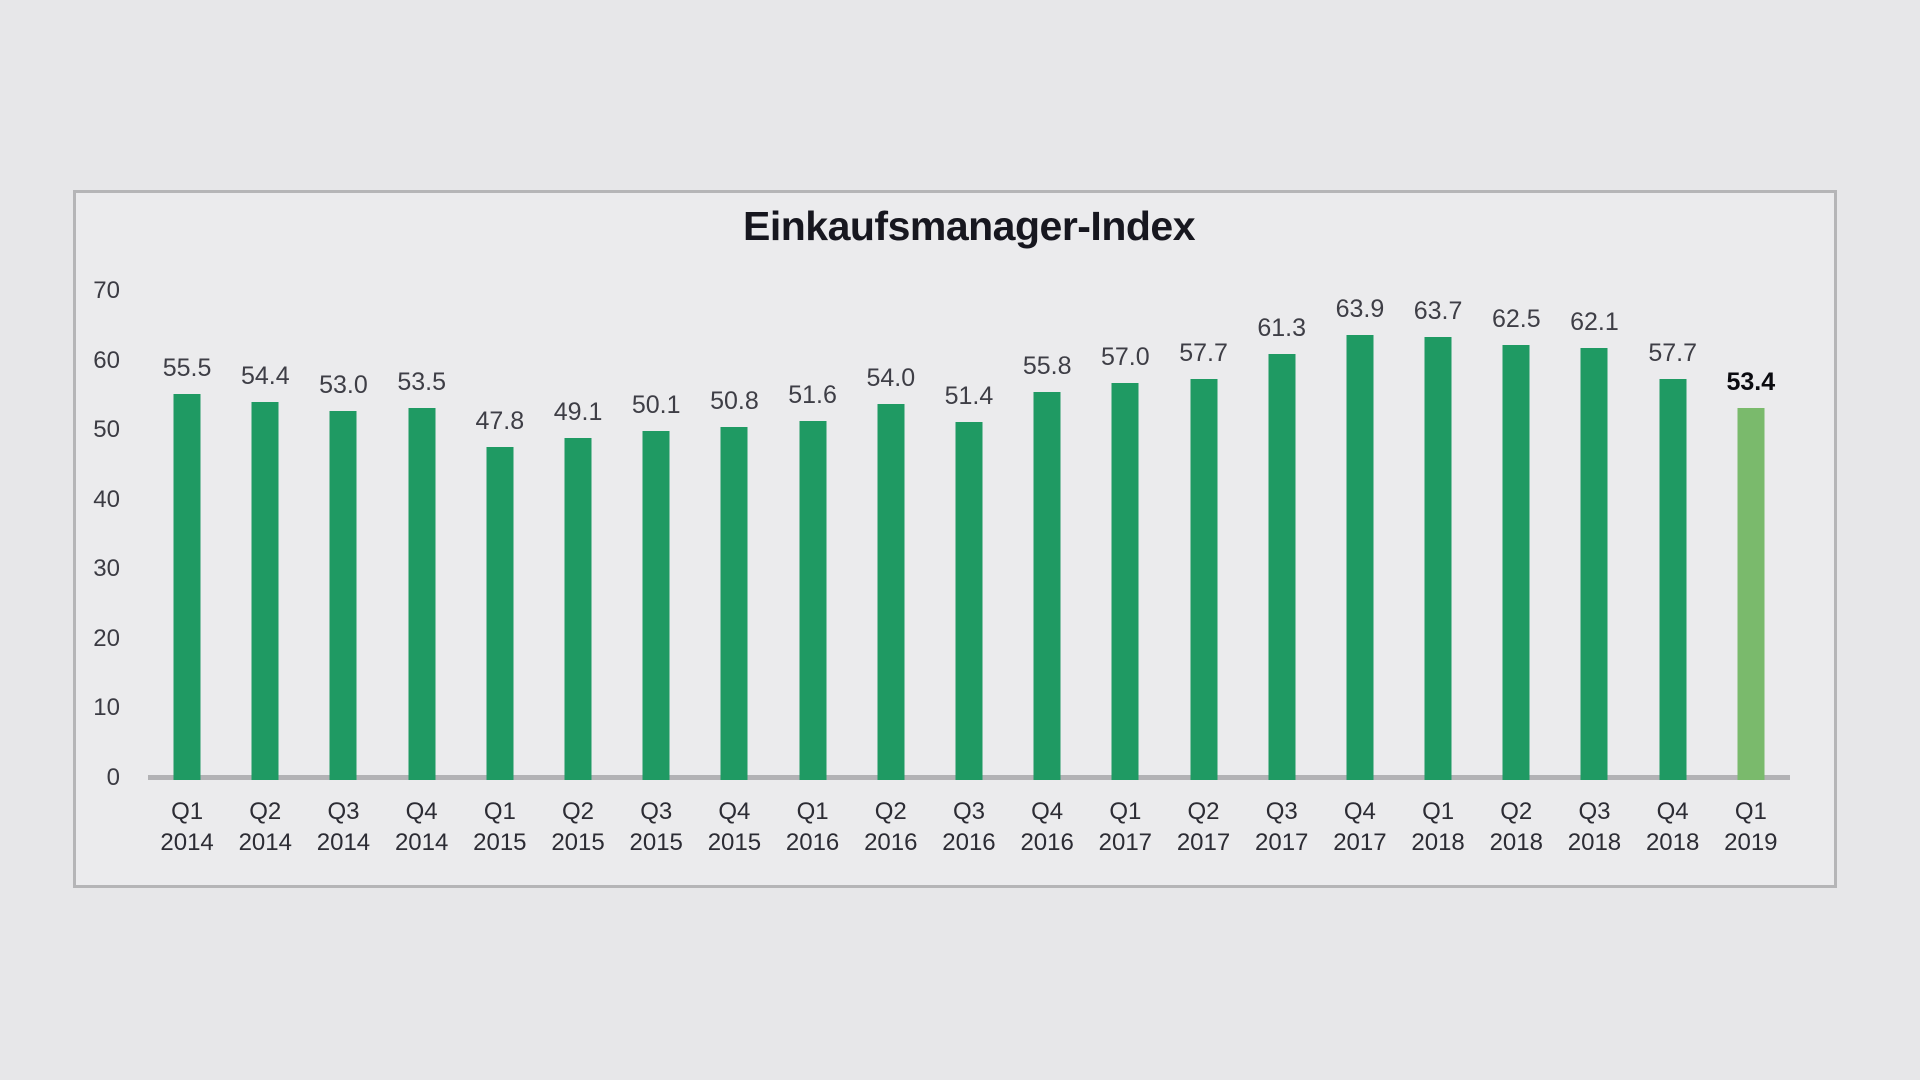  I want to click on bar-value-label: 62.1, so click(1594, 322).